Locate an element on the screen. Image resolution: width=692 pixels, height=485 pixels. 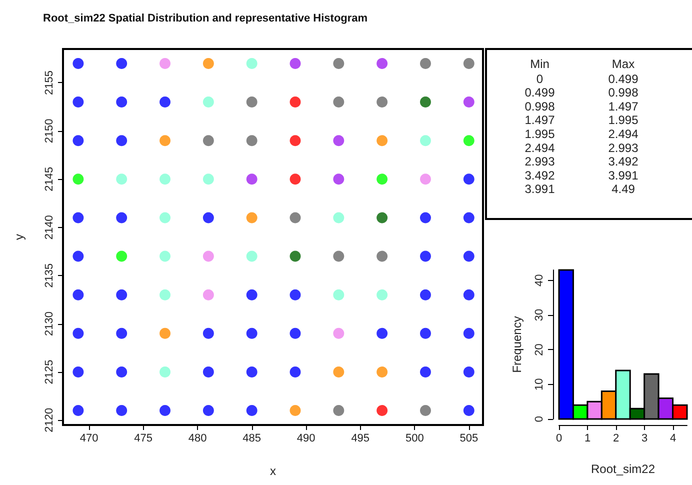
y-tick-label: 2150 is located at coordinates (50, 131).